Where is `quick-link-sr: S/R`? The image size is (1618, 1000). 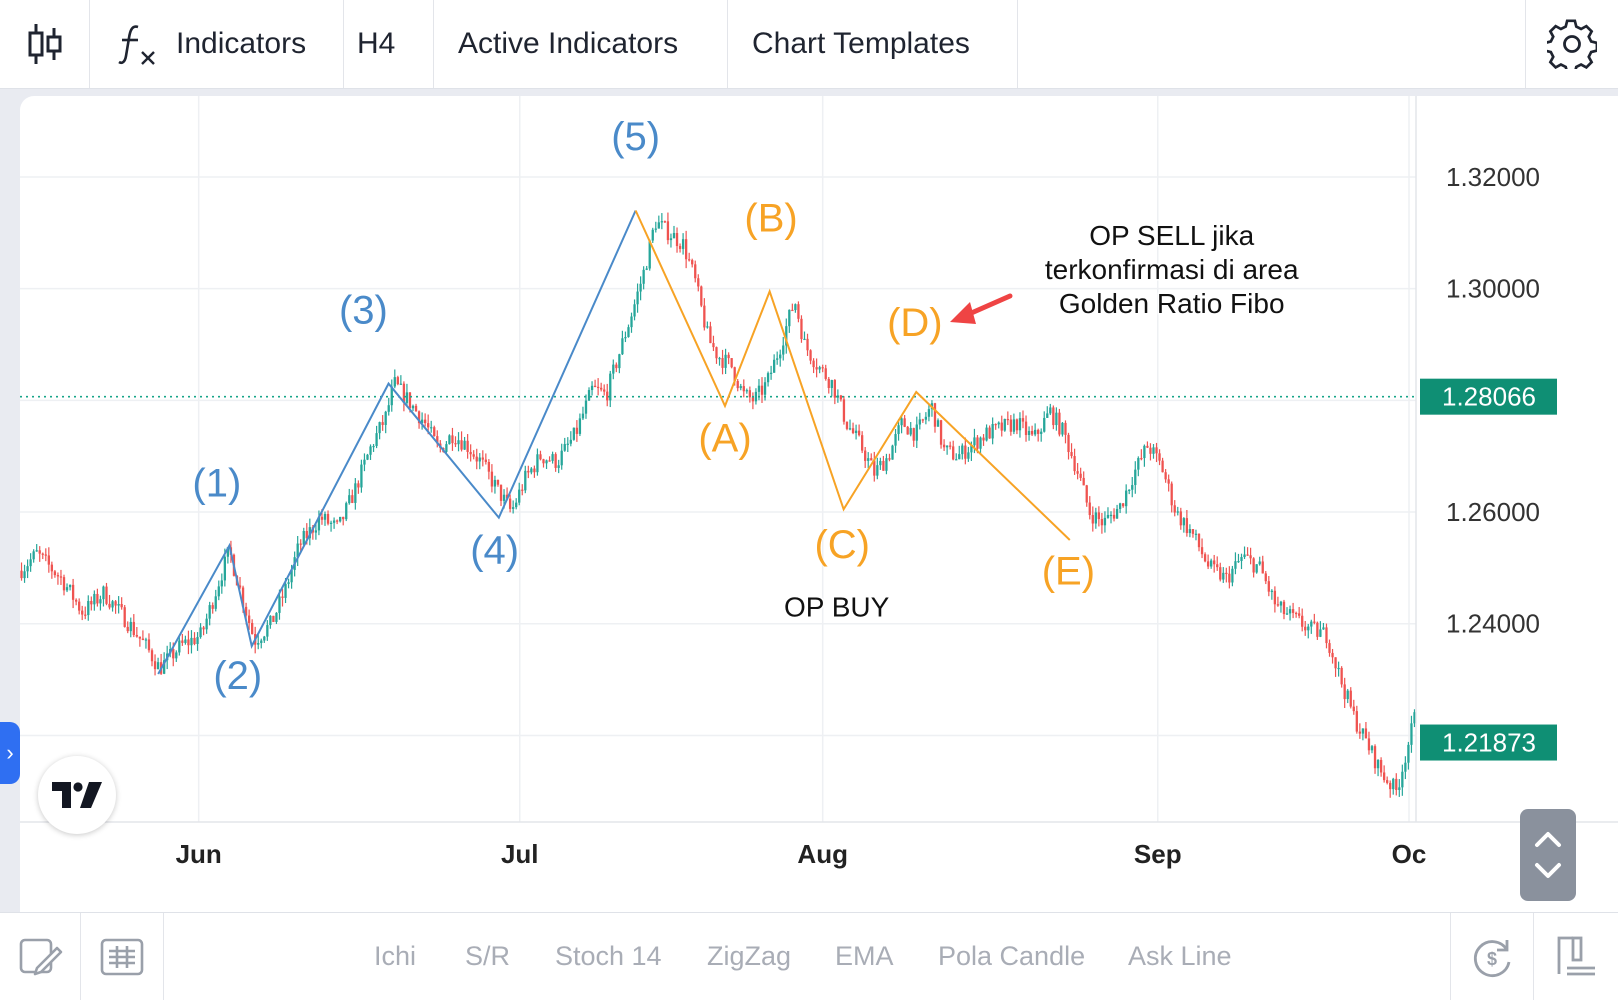 quick-link-sr: S/R is located at coordinates (488, 956).